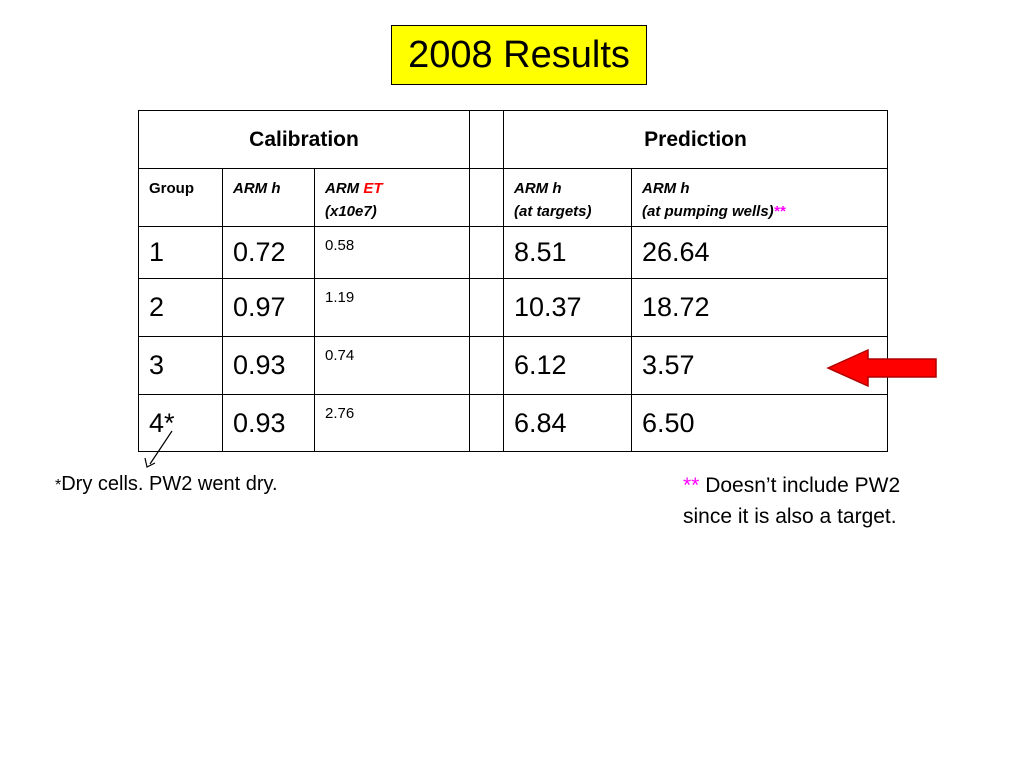  Describe the element at coordinates (708, 211) in the screenshot. I see `pred-wells-line2: (at pumping wells)` at that location.